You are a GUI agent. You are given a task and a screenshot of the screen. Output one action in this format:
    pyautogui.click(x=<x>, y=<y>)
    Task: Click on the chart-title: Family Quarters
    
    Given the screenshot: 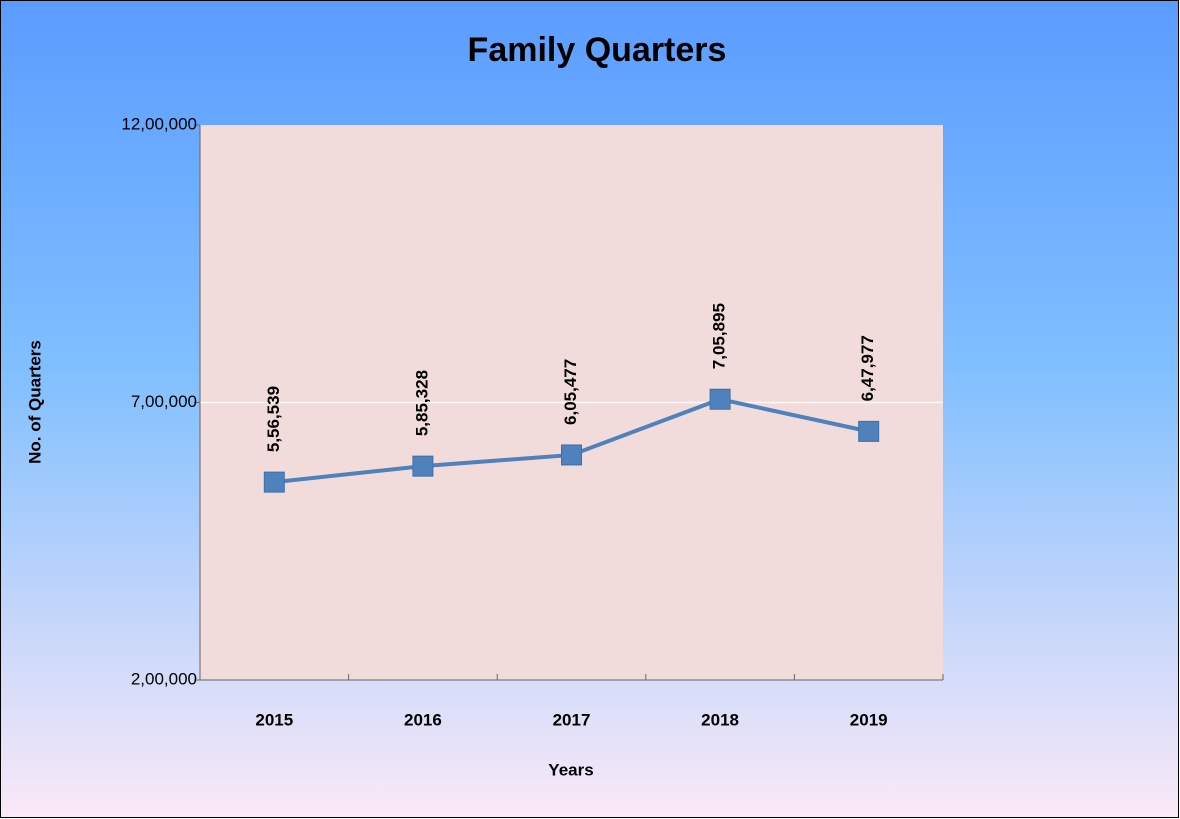 What is the action you would take?
    pyautogui.click(x=597, y=50)
    